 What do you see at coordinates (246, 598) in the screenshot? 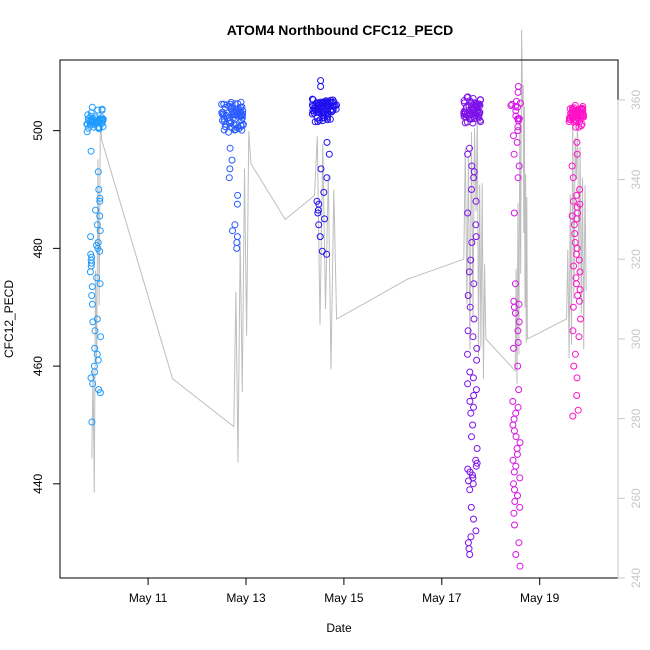
I see `x-tick-label: May 13` at bounding box center [246, 598].